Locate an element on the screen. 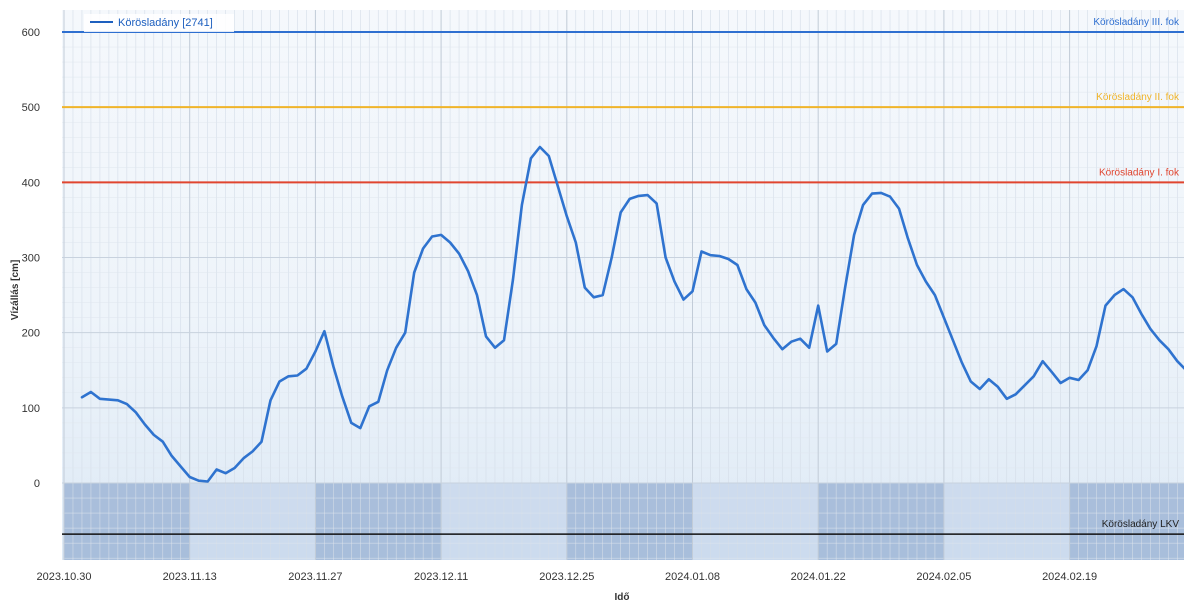 The width and height of the screenshot is (1184, 604). negative-band is located at coordinates (1126, 521).